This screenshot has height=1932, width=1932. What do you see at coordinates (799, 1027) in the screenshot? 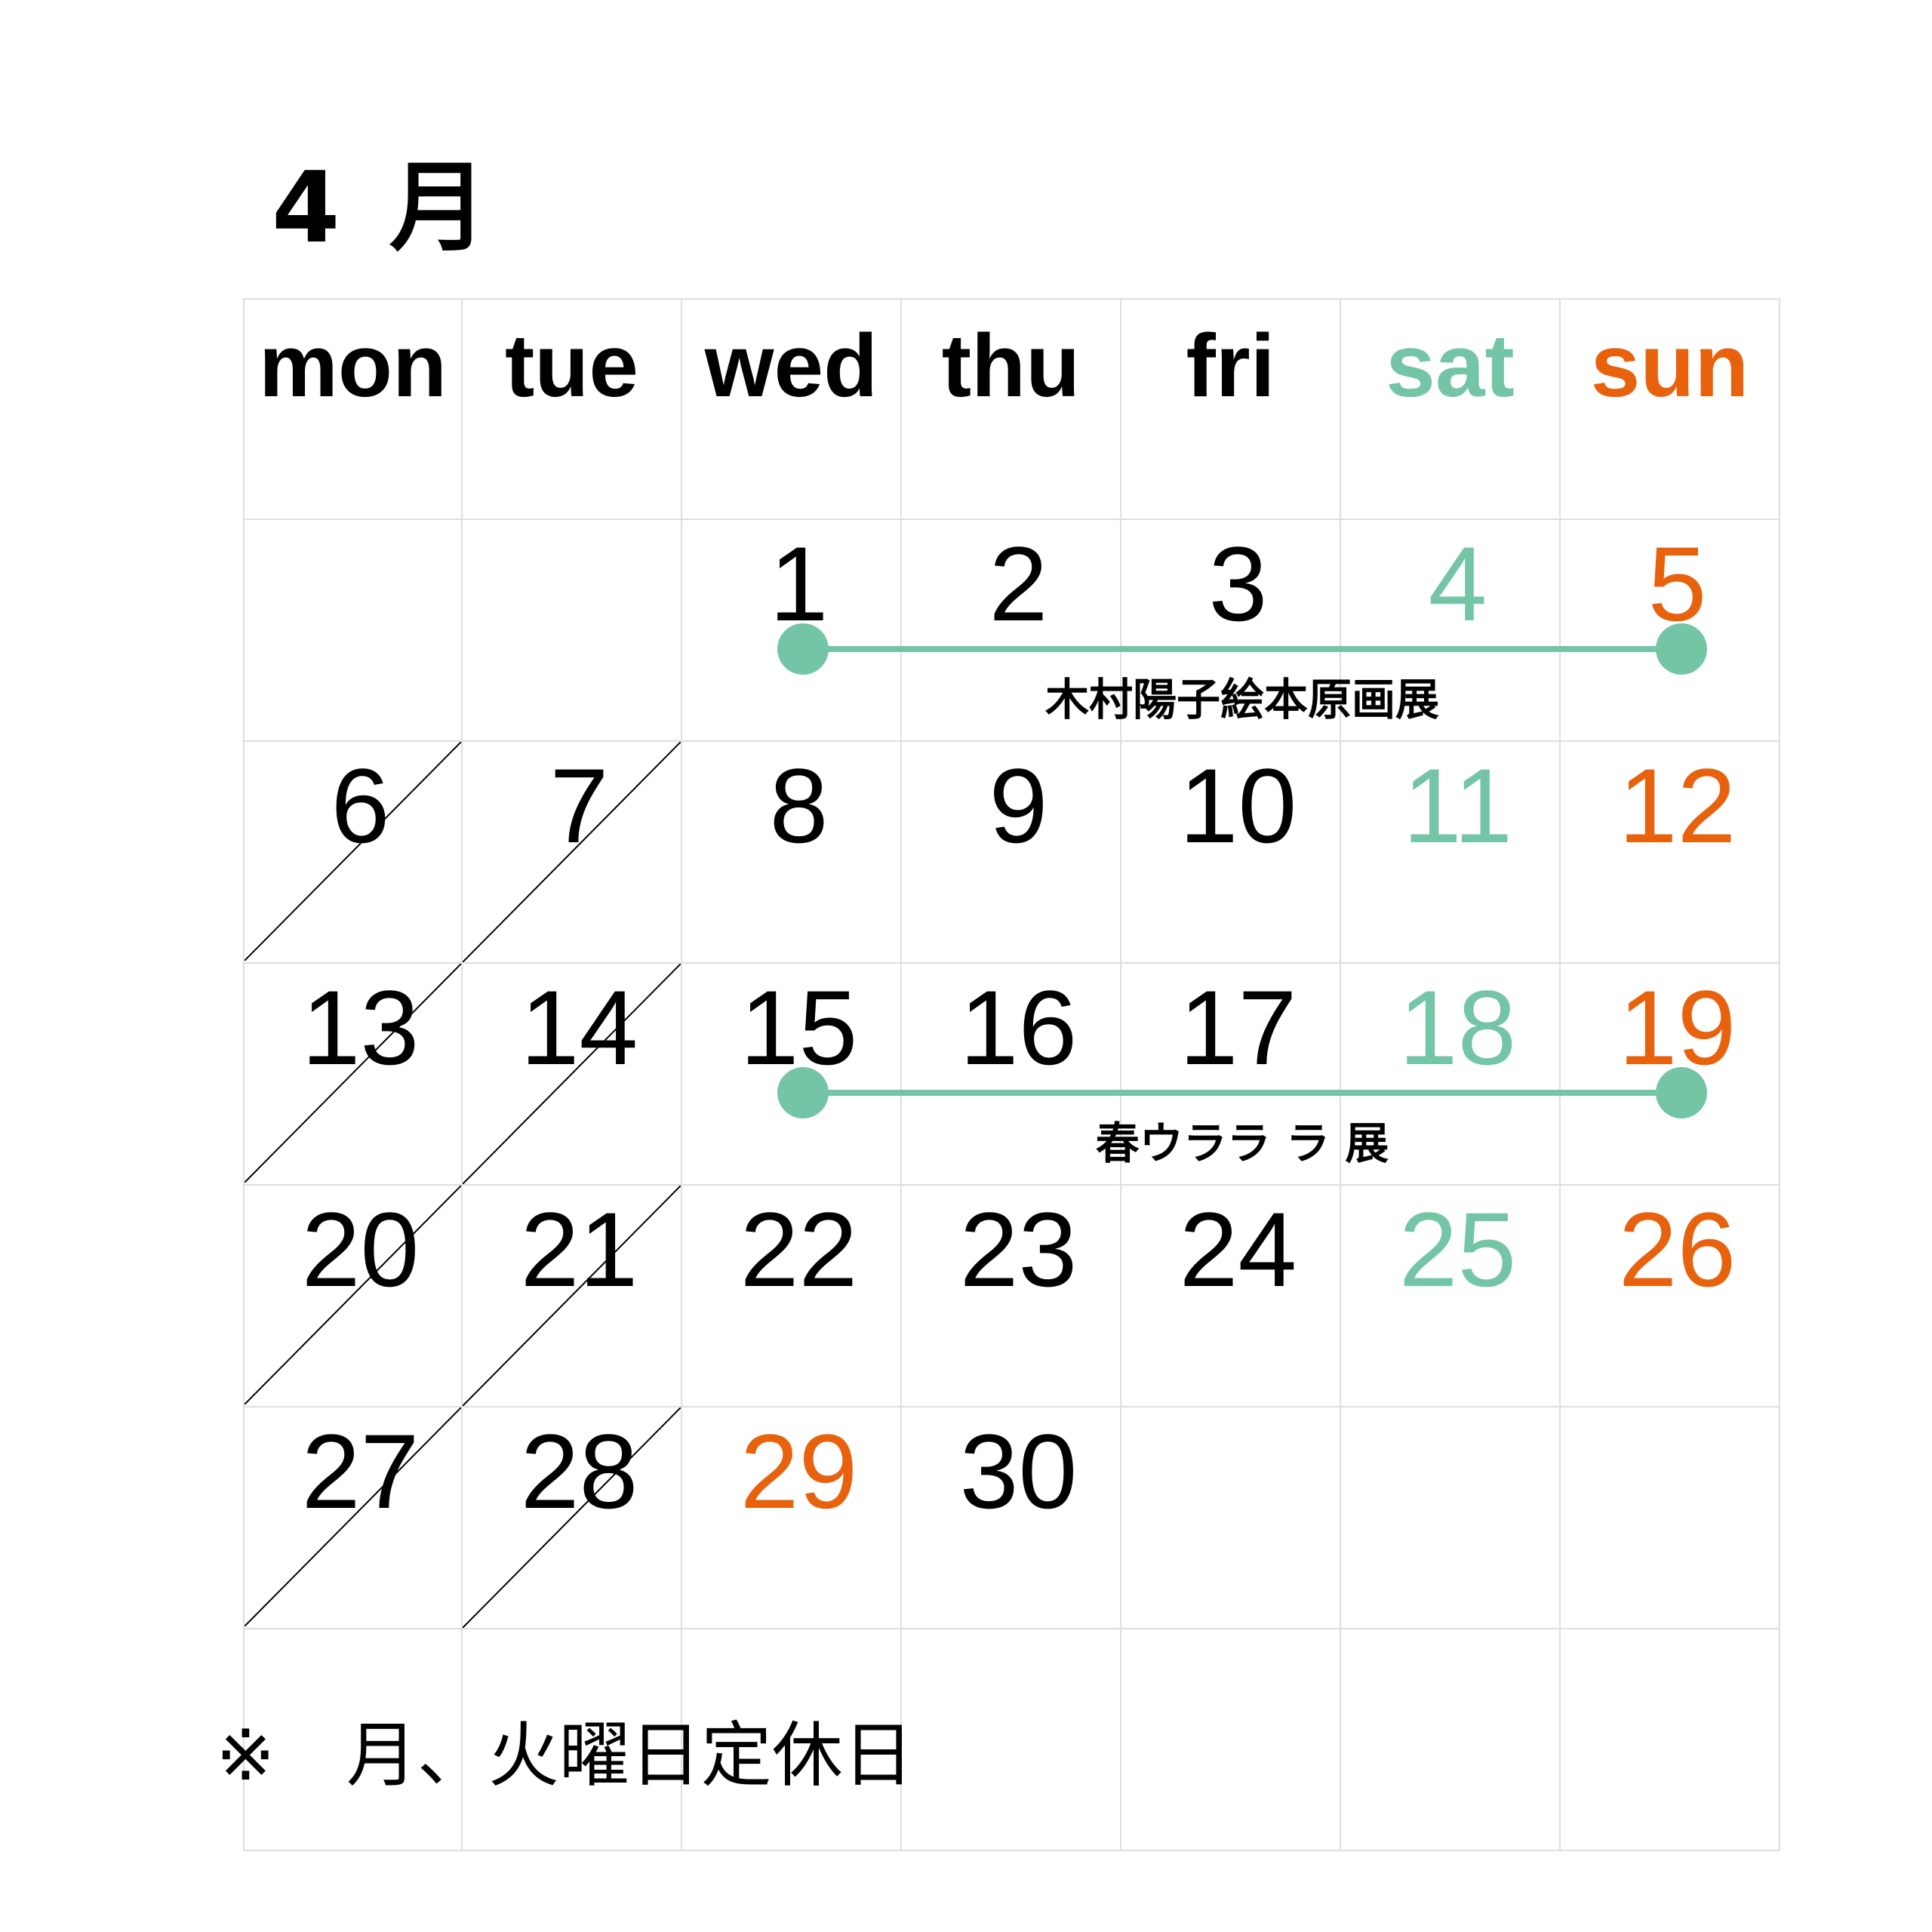
I see `day-number: 15` at bounding box center [799, 1027].